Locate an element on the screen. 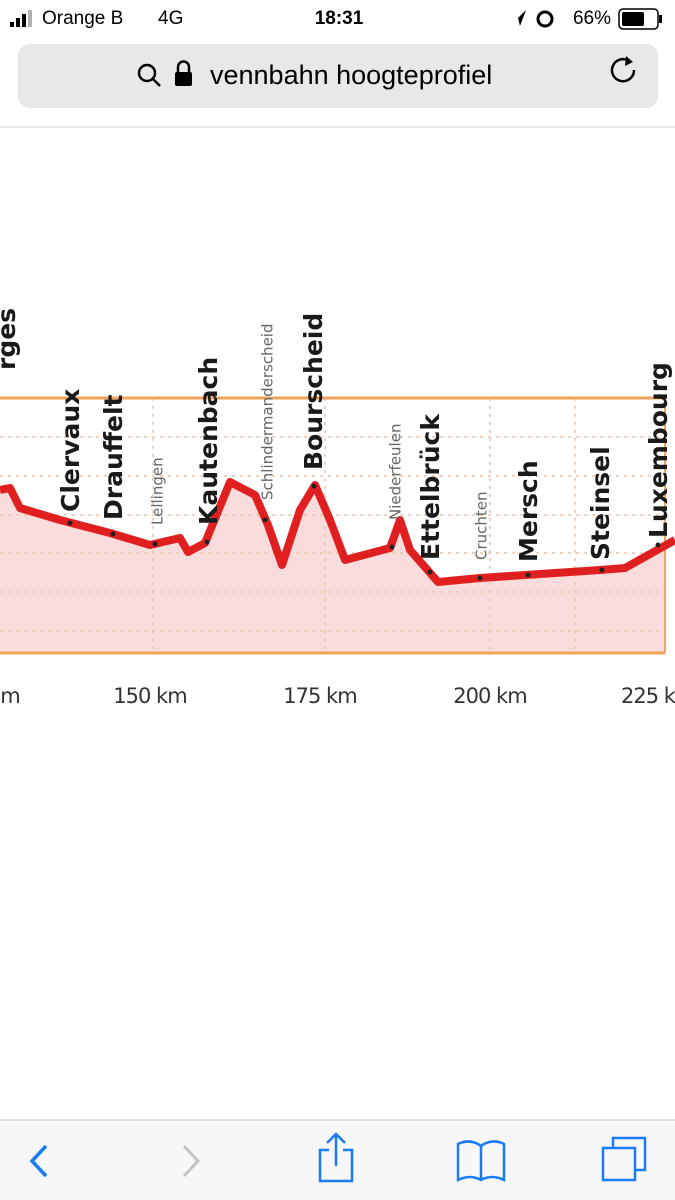 The image size is (675, 1200). address-field is located at coordinates (338, 76).